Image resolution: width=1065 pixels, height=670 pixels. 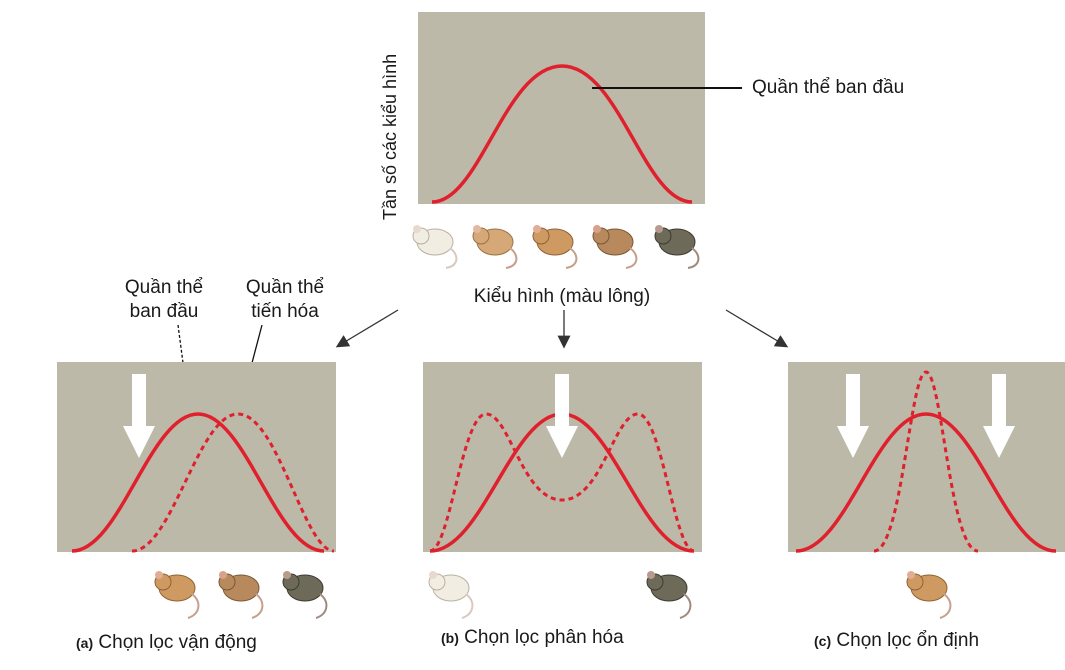 I want to click on top-chart-panel, so click(x=561, y=108).